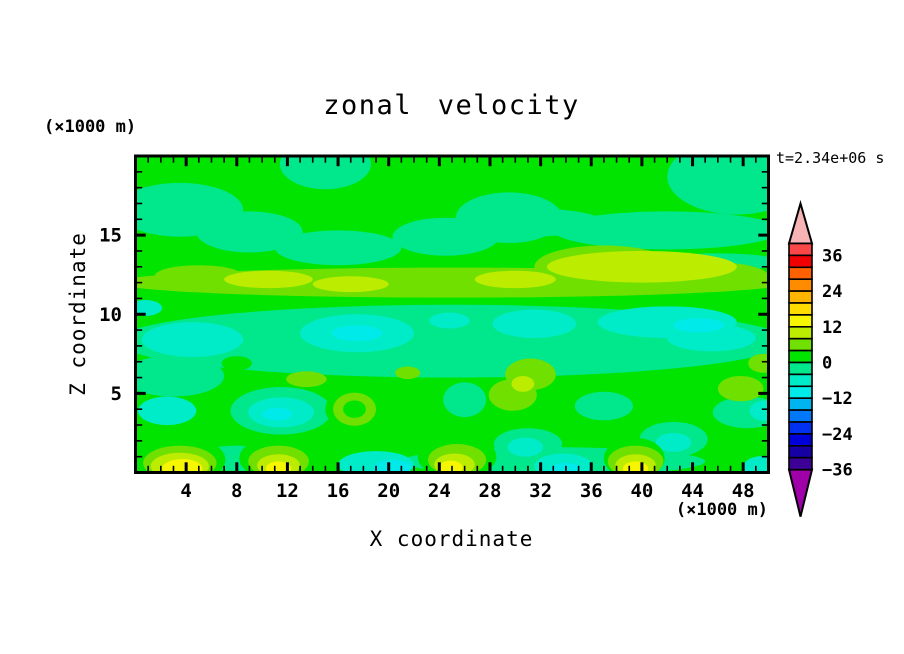  Describe the element at coordinates (490, 491) in the screenshot. I see `svg-text: 28` at that location.